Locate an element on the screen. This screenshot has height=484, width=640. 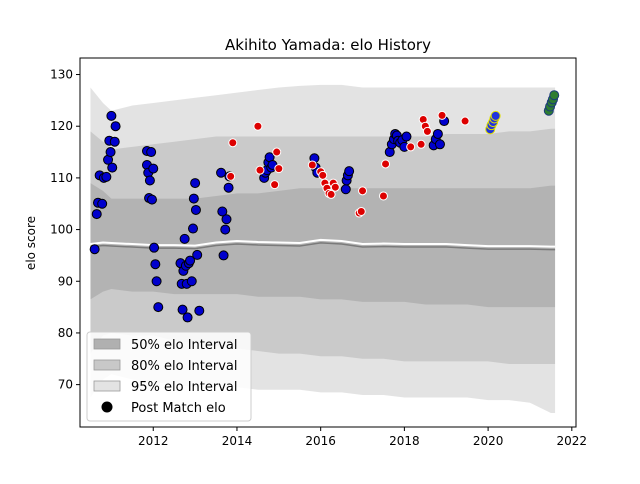
y-axis-label: elo score is located at coordinates (31, 243).